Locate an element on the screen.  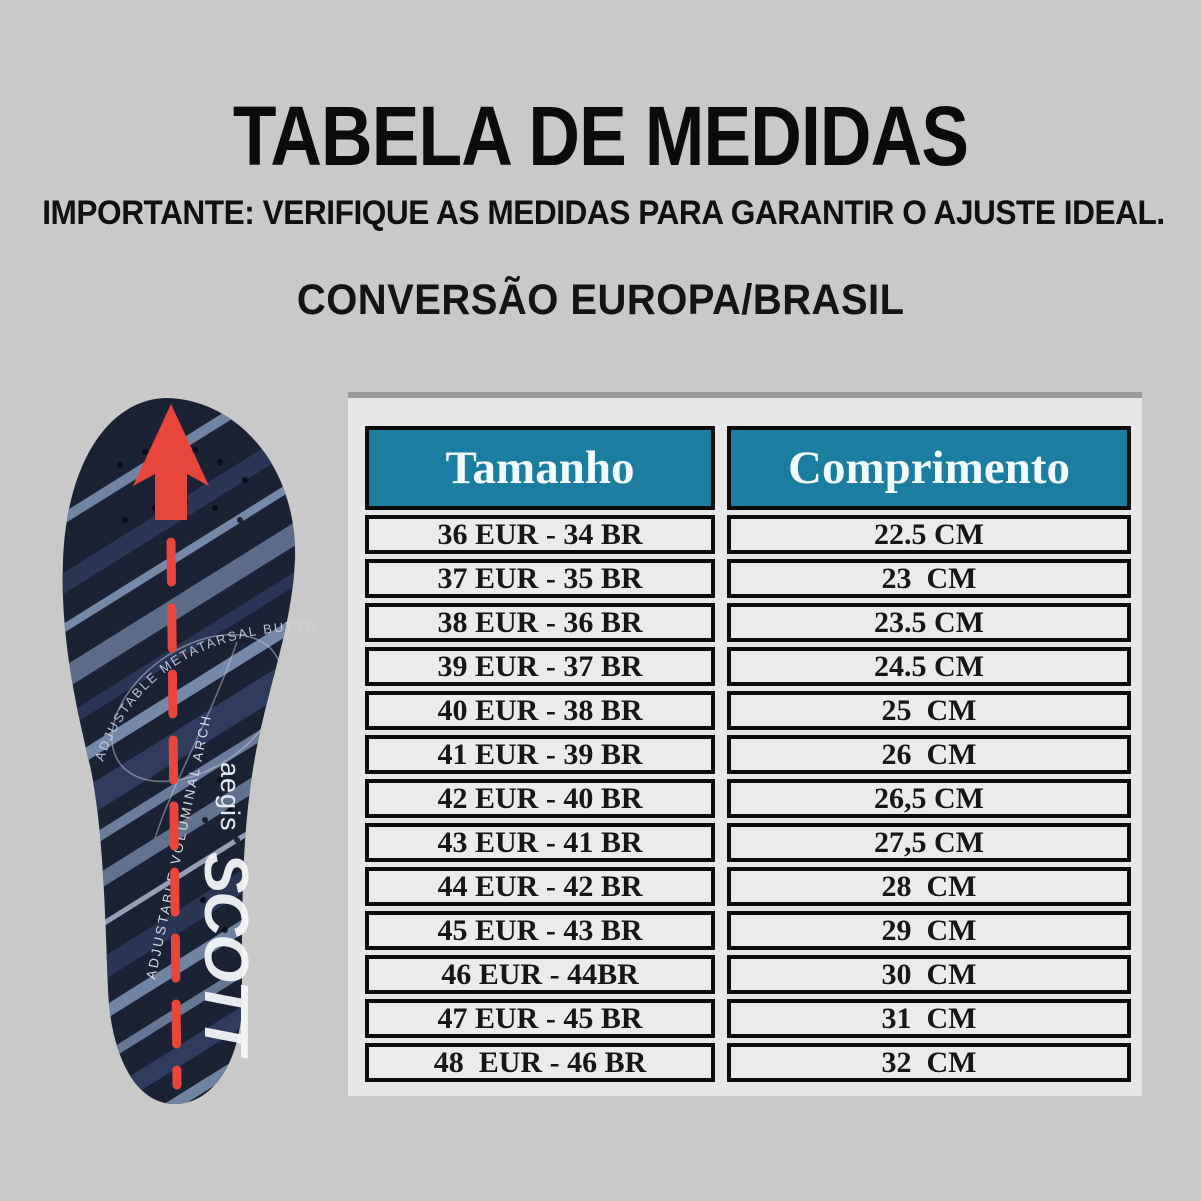
length-cell: 26 CM is located at coordinates (929, 754).